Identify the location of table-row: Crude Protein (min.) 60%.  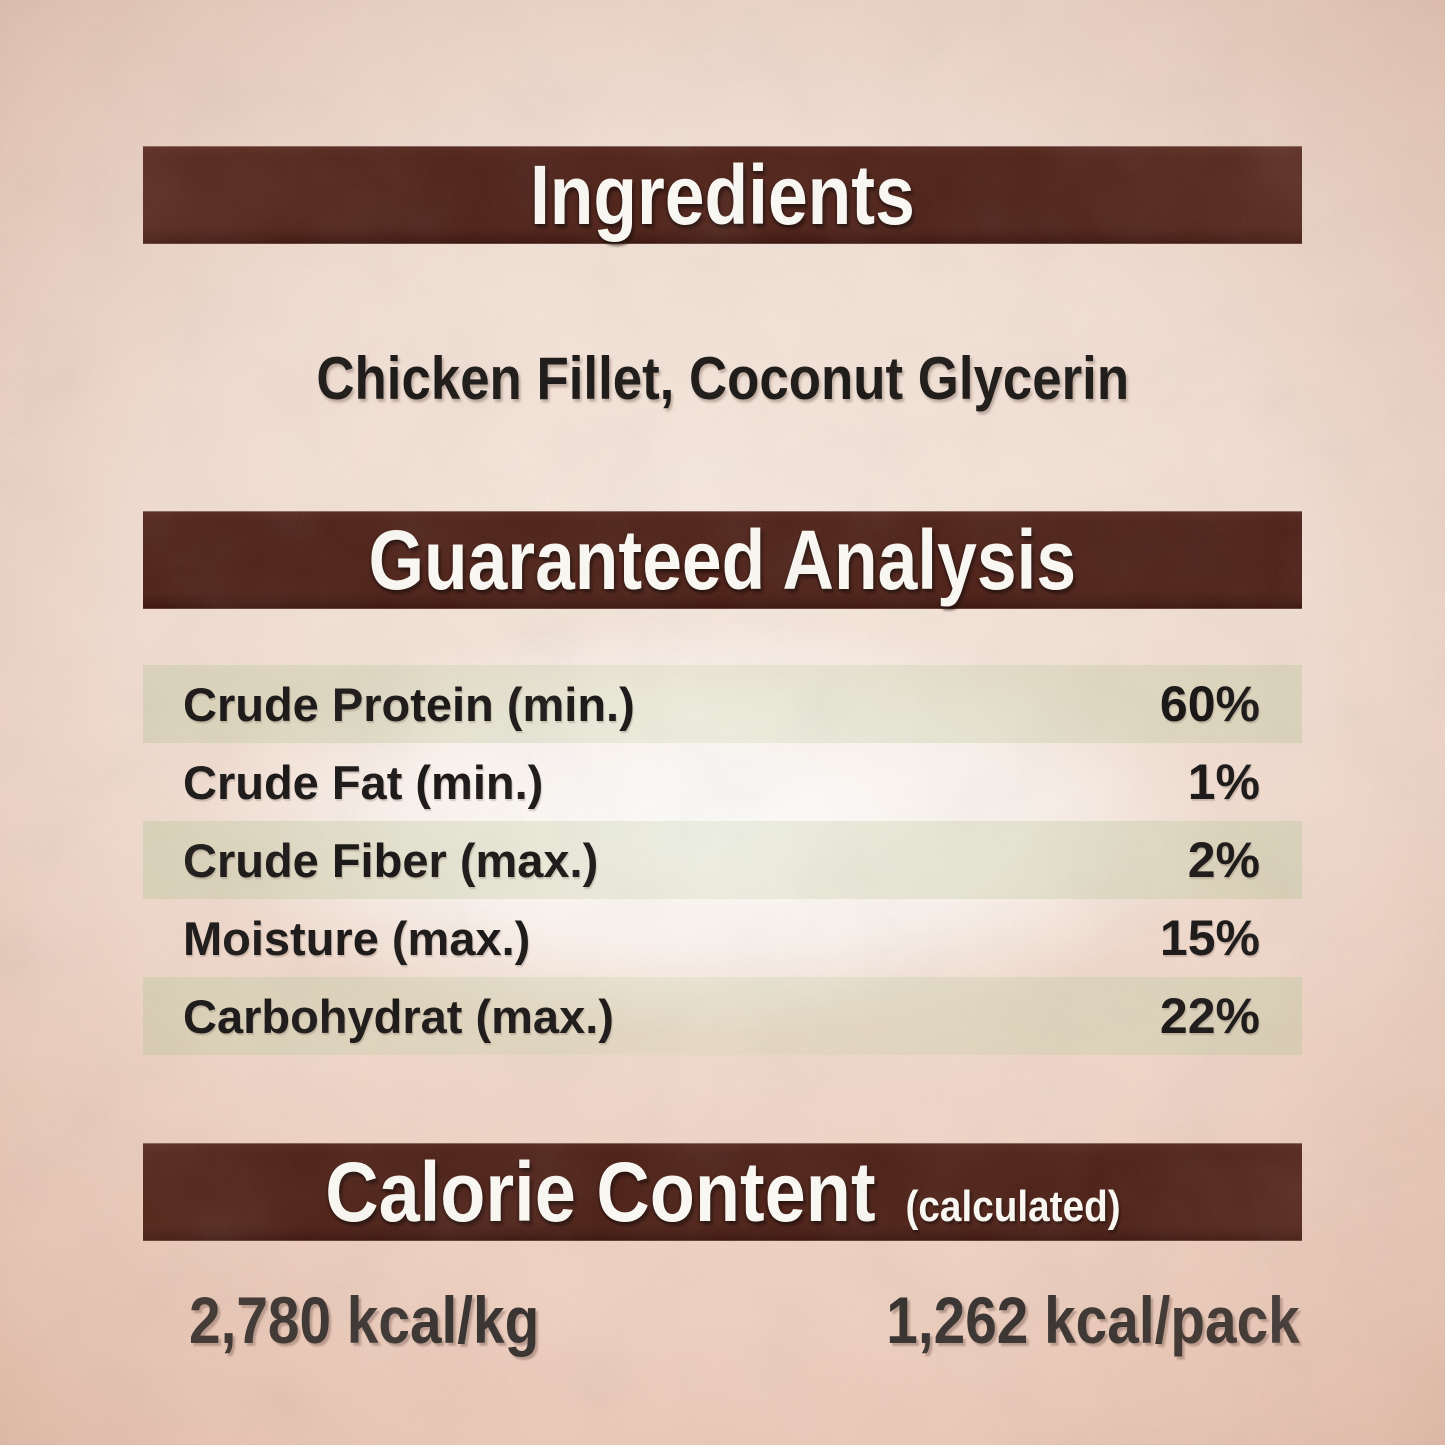
(722, 704).